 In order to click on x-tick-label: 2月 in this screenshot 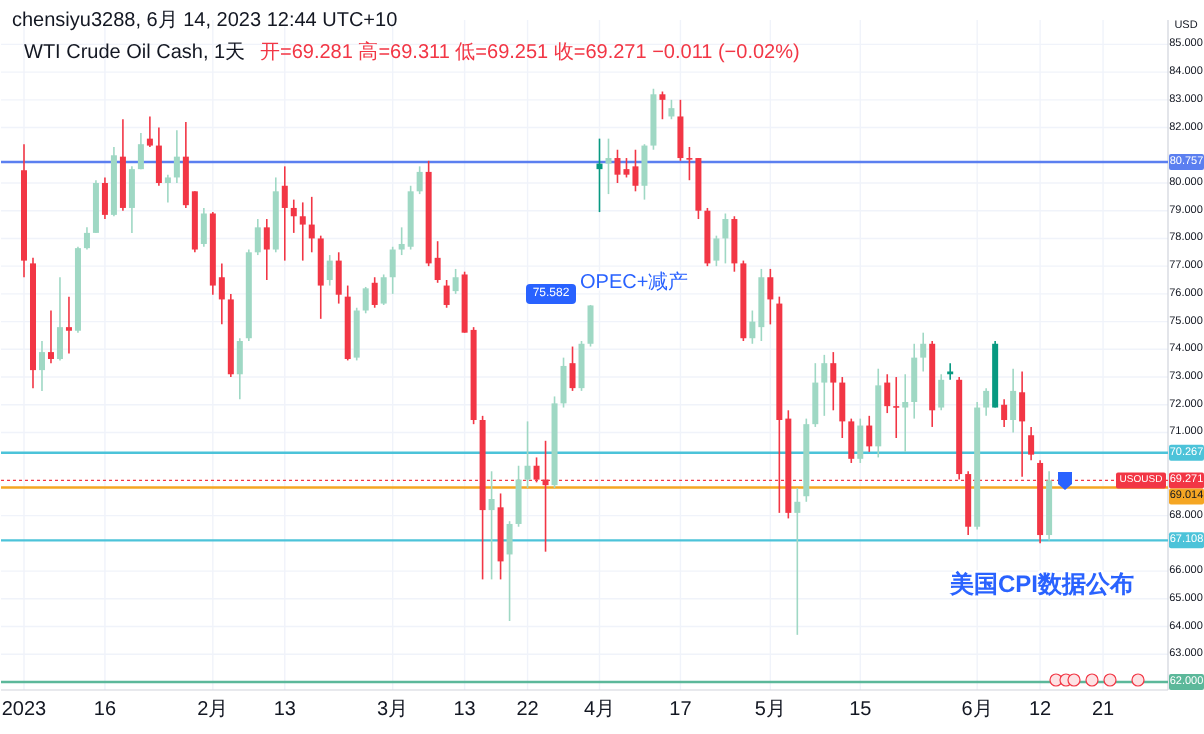, I will do `click(213, 710)`.